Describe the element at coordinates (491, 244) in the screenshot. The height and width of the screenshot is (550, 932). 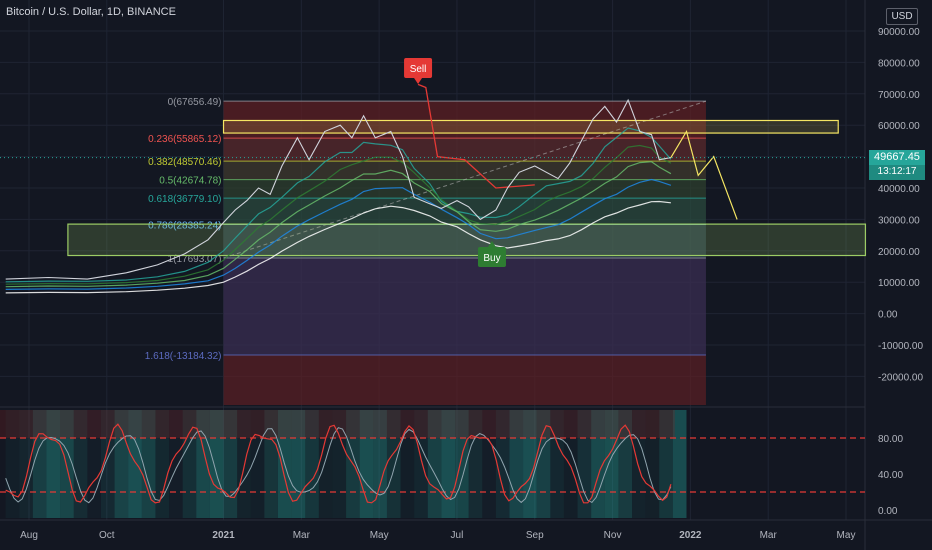
I see `buy-marker-arrow` at that location.